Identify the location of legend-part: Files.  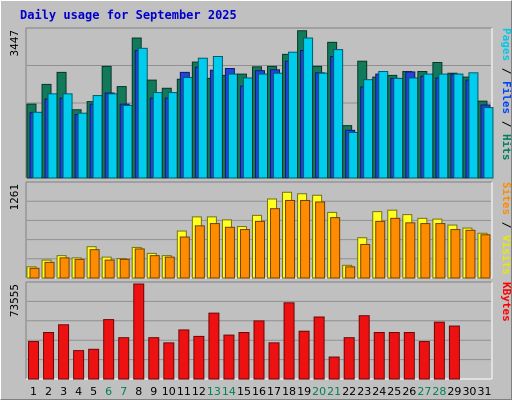
(505, 97).